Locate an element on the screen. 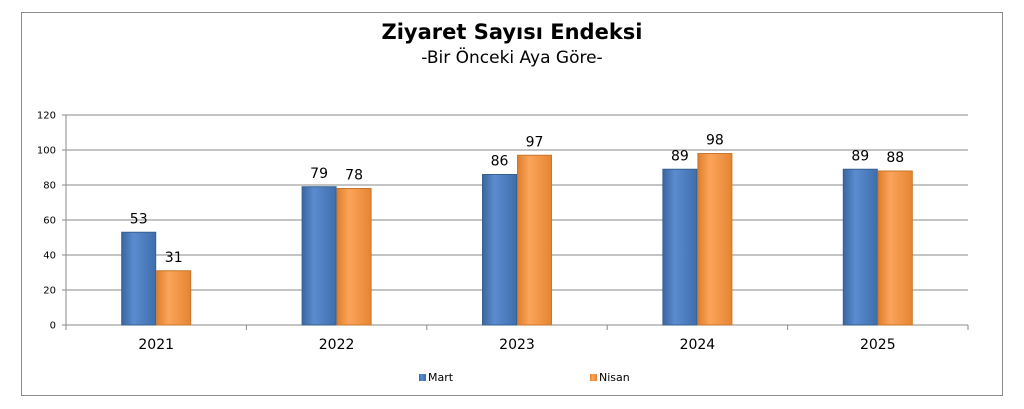 The image size is (1024, 409). y-tick-label: 20 is located at coordinates (49, 291).